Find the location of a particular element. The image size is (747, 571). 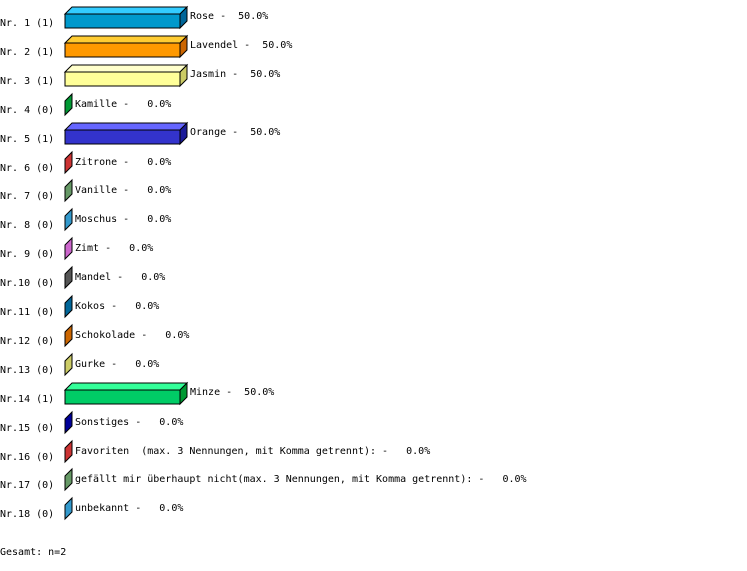

data-label: Schokolade - 0.0% is located at coordinates (132, 335).